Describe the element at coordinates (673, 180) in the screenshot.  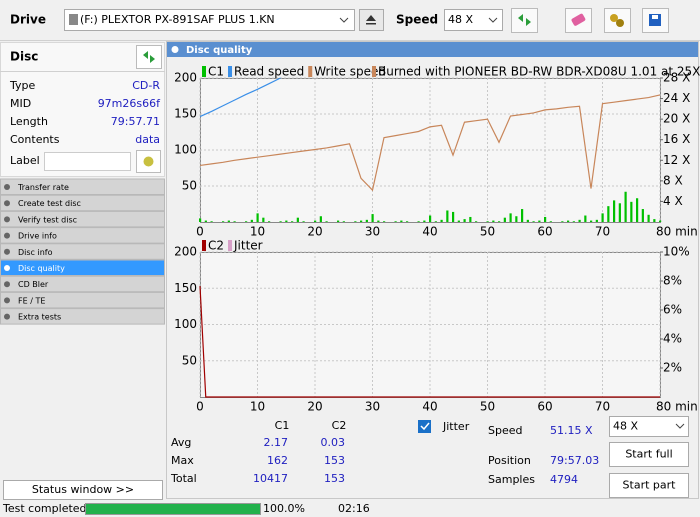
I see `y2-tick-label: 8 X` at that location.